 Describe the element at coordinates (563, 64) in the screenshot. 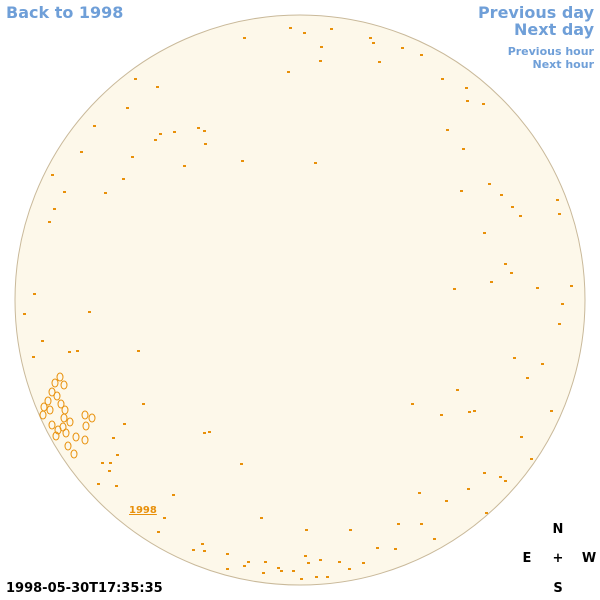

I see `next-hour-link: Next hour` at that location.